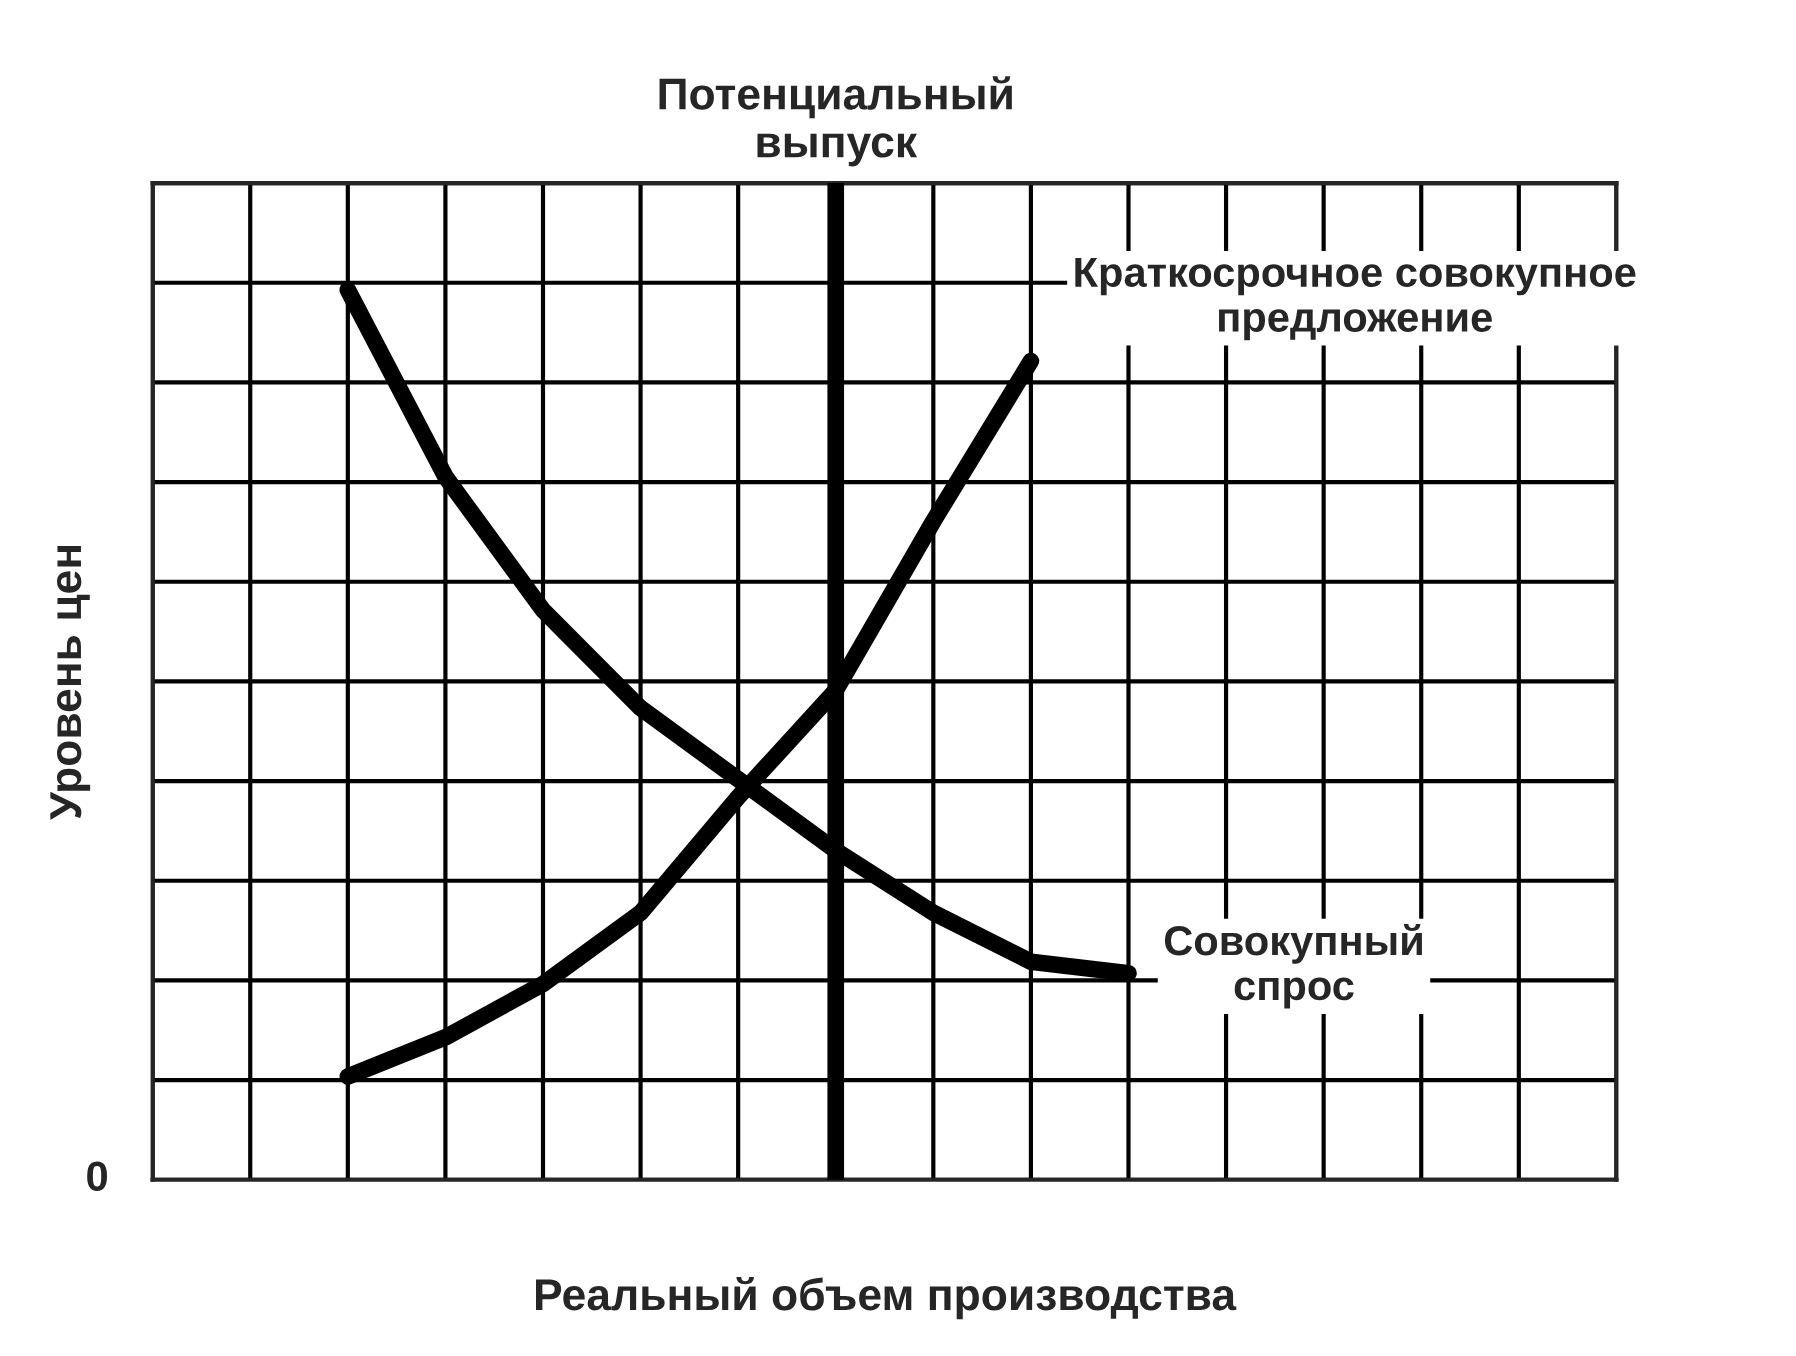 The height and width of the screenshot is (1356, 1796). What do you see at coordinates (886, 1298) in the screenshot?
I see `x-axis-title: Реальный объем производства` at bounding box center [886, 1298].